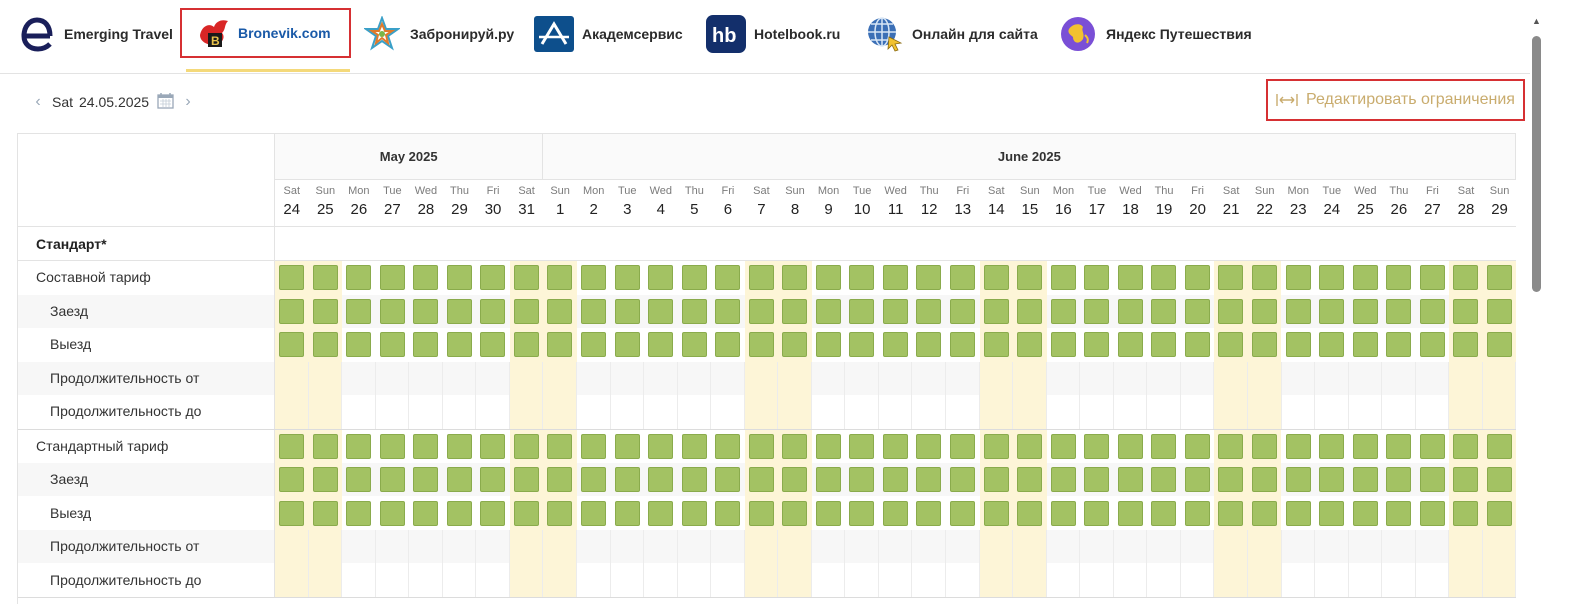 Image resolution: width=1578 pixels, height=604 pixels. I want to click on current-date: 24.05.2025, so click(114, 102).